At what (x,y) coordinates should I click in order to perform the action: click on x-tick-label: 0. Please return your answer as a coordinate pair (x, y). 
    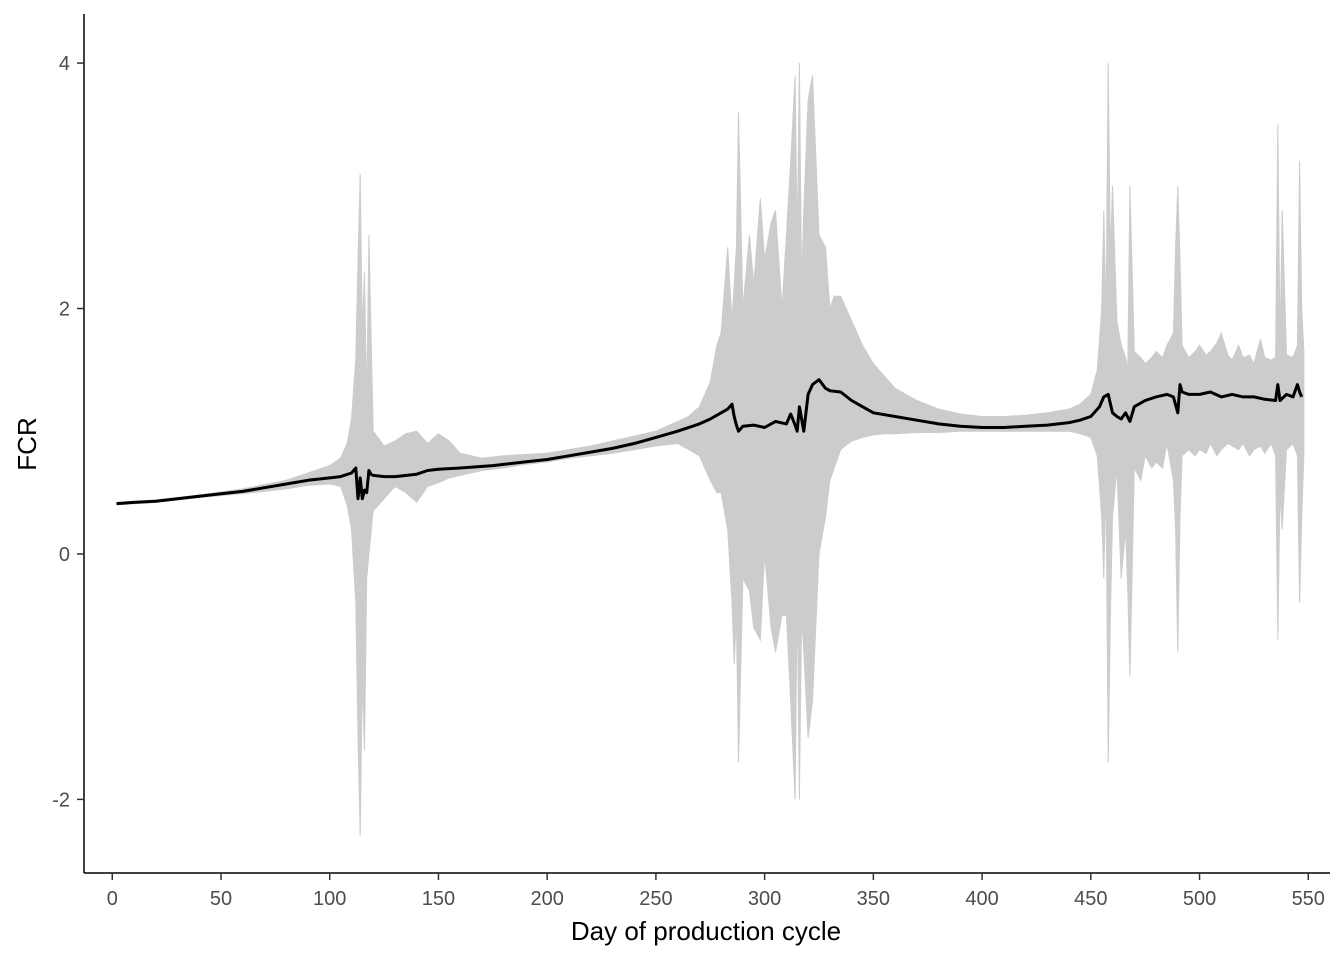
    Looking at the image, I should click on (112, 899).